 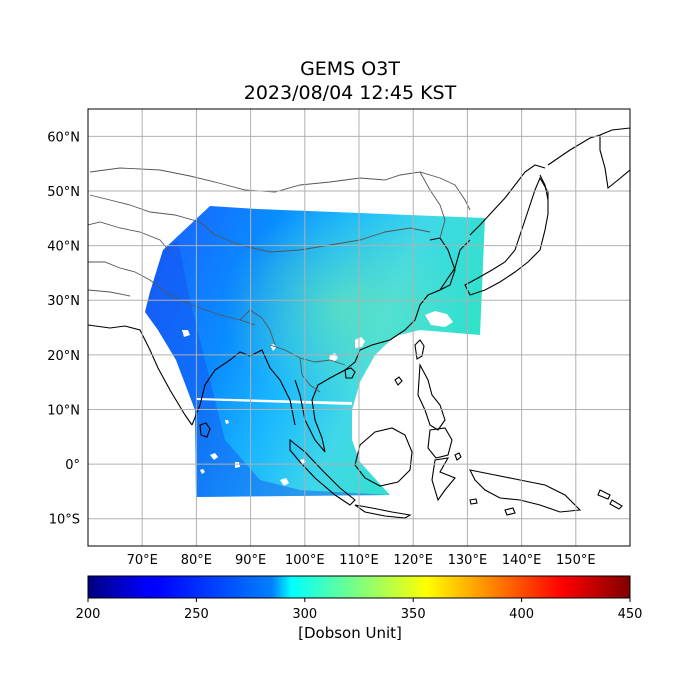 What do you see at coordinates (63, 356) in the screenshot?
I see `lat-tick-label: 20°N` at bounding box center [63, 356].